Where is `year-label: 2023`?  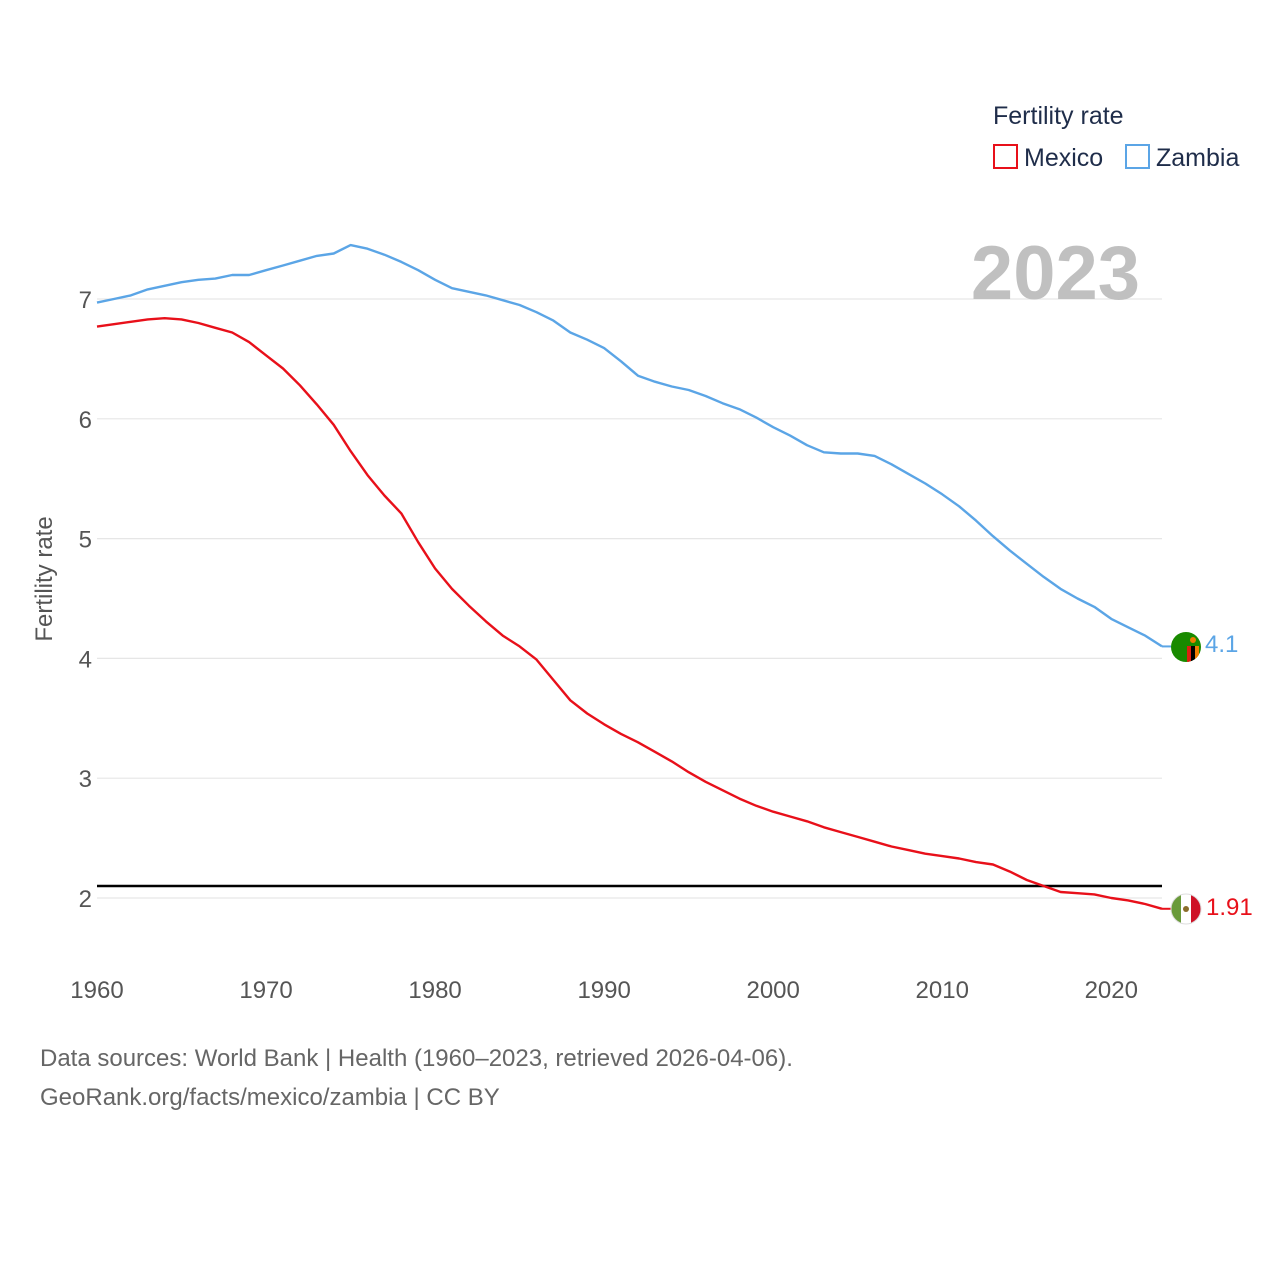
year-label: 2023 is located at coordinates (1055, 273).